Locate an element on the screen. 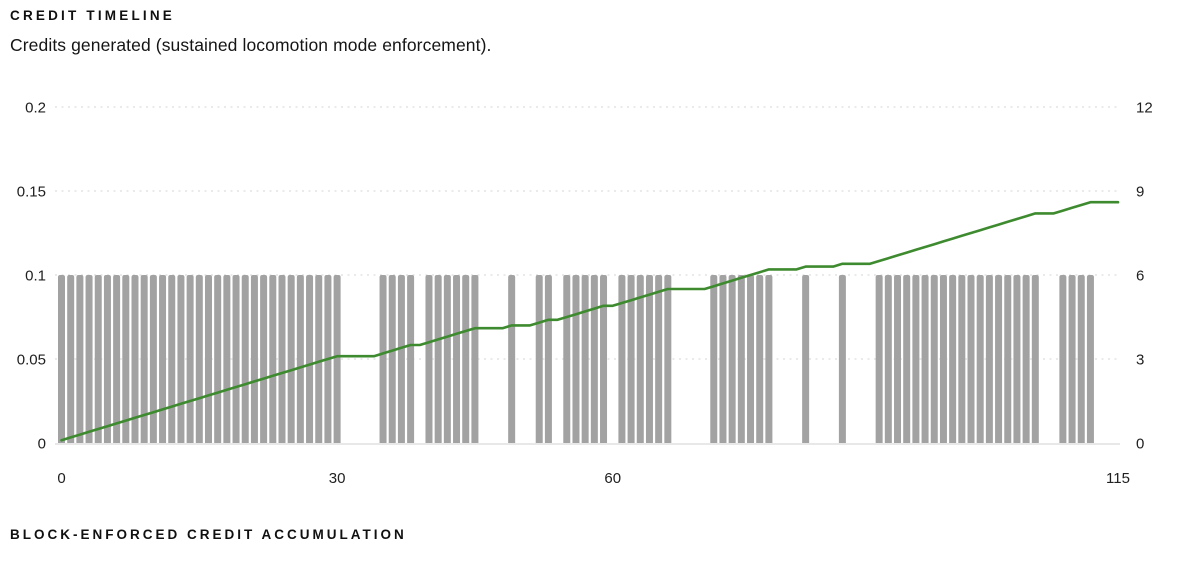  y-axis-left-tick-label: 0 is located at coordinates (42, 443).